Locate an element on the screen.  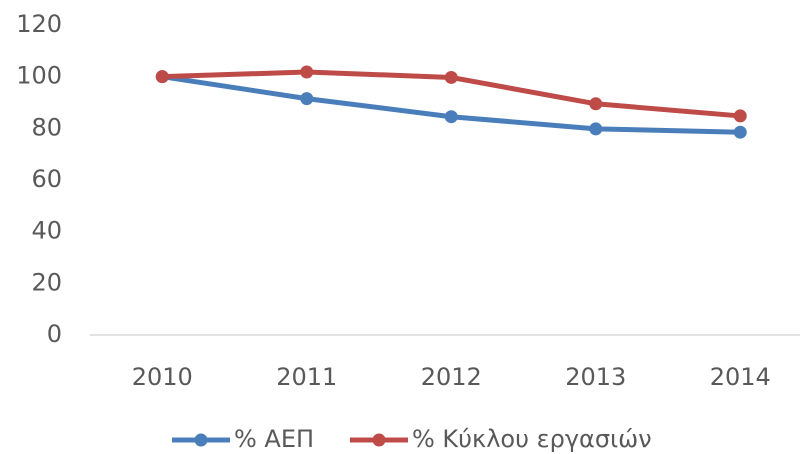
x-tick-label: 2011 is located at coordinates (306, 377).